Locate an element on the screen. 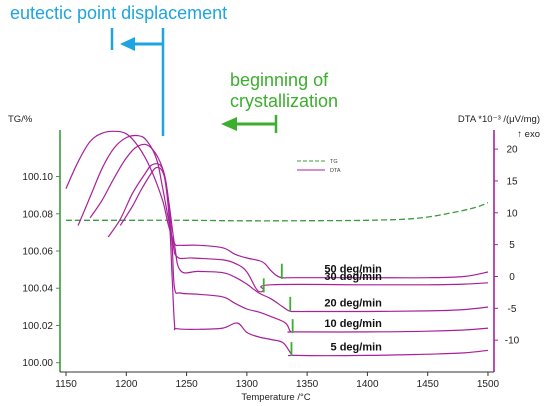 This screenshot has width=550, height=406. x-tick-label-1300: 1300 is located at coordinates (247, 384).